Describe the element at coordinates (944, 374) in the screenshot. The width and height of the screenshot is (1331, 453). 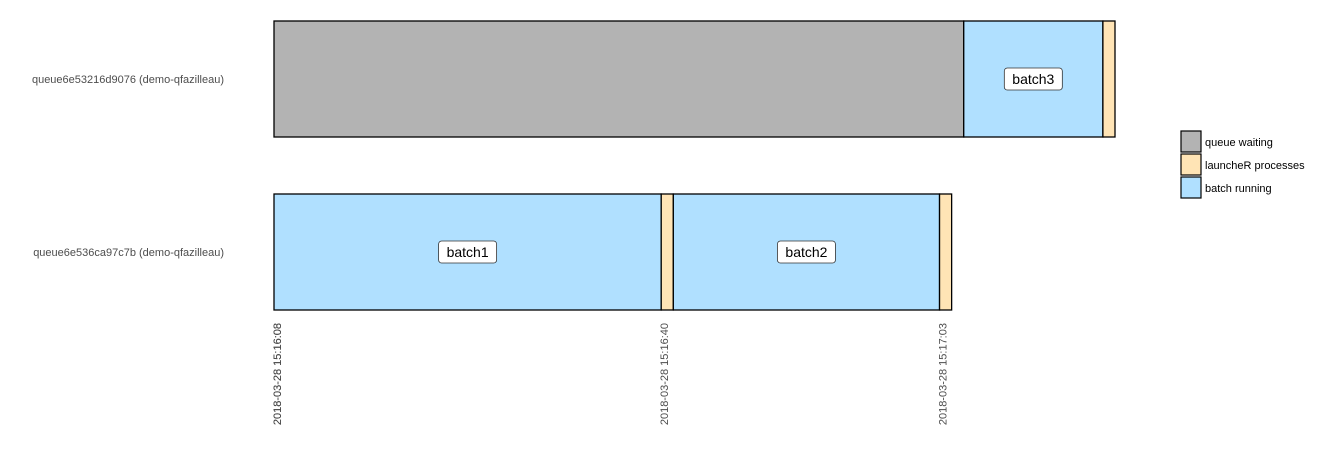
I see `x-tick-label: 2018-03-28 15:17:03` at that location.